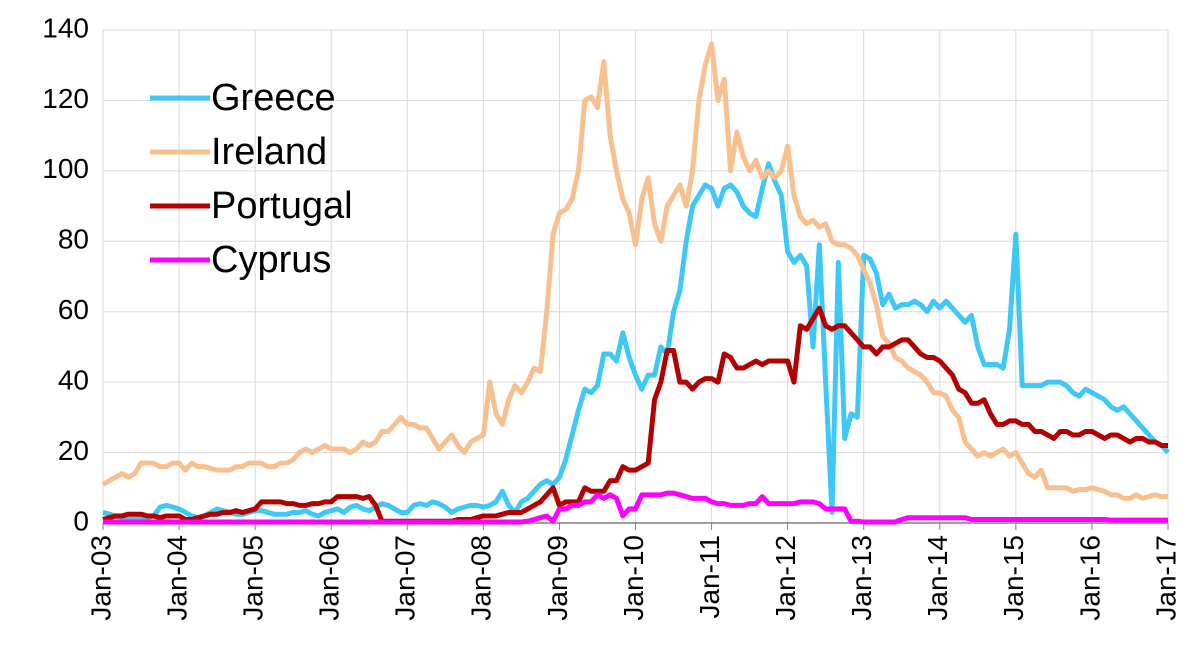 This screenshot has width=1184, height=650. Describe the element at coordinates (1165, 578) in the screenshot. I see `x-tick-label: Jan-17` at that location.